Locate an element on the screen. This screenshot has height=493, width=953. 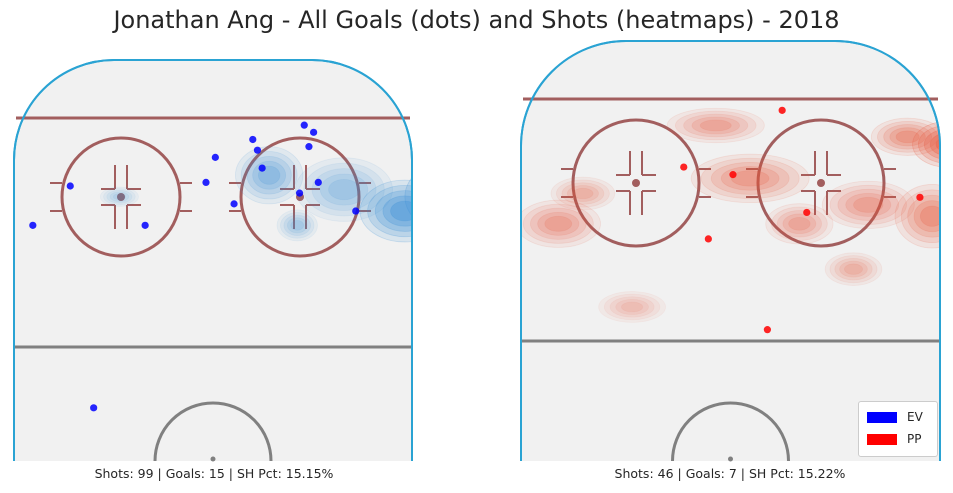
legend-label-pp: PP is located at coordinates (914, 439).